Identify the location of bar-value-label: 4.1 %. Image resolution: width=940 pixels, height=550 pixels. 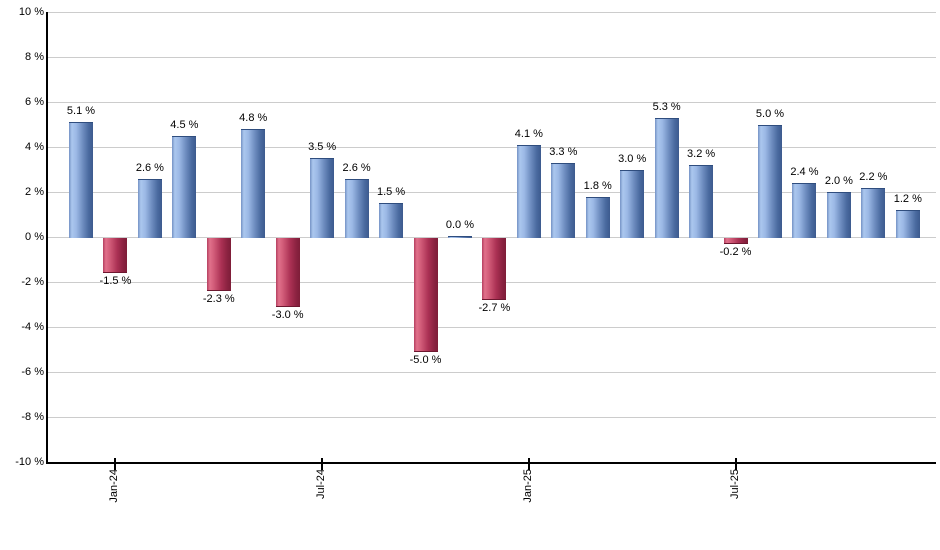
(528, 133).